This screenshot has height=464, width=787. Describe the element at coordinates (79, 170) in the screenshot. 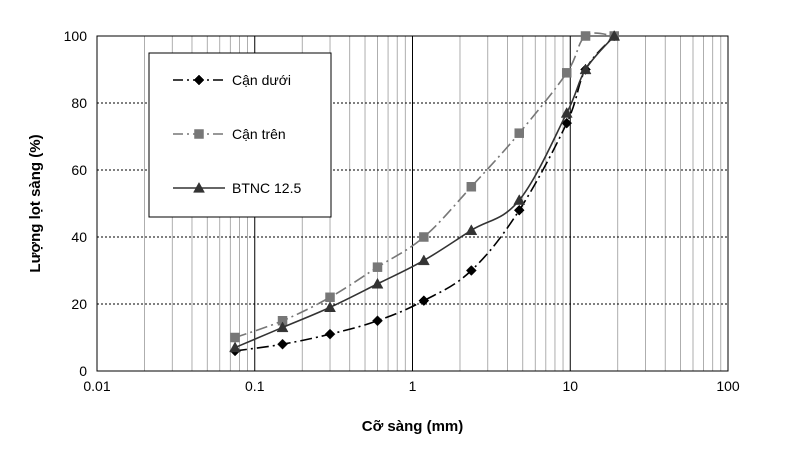

I see `y-tick-label: 60` at that location.